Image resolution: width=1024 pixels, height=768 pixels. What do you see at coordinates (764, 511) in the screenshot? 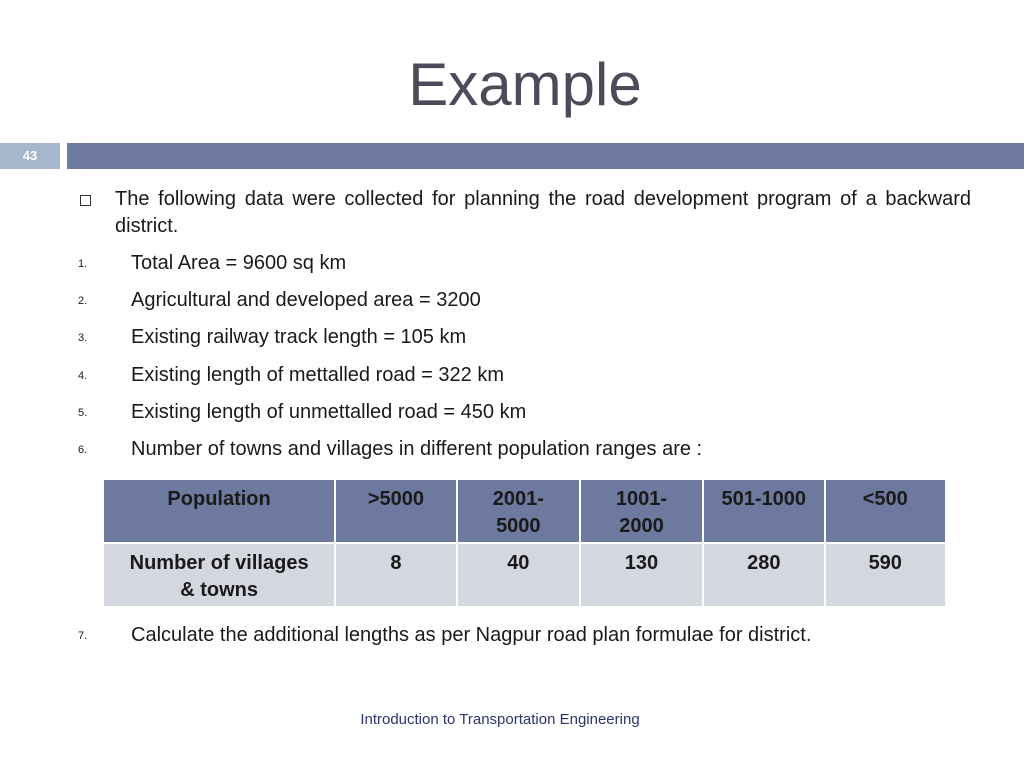
I see `table-header-cell: 501-1000` at bounding box center [764, 511].